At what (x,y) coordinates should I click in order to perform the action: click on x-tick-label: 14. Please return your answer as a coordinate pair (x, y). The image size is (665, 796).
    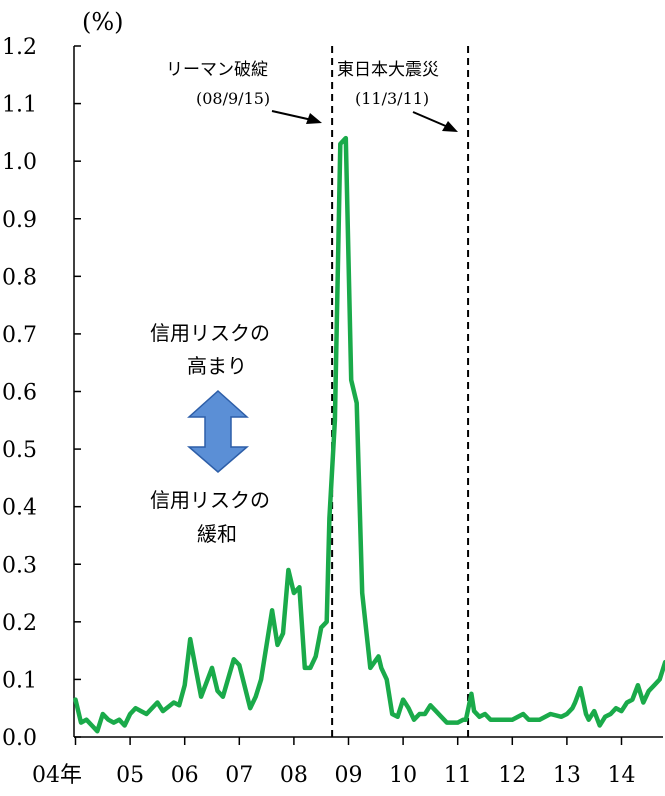
    Looking at the image, I should click on (622, 775).